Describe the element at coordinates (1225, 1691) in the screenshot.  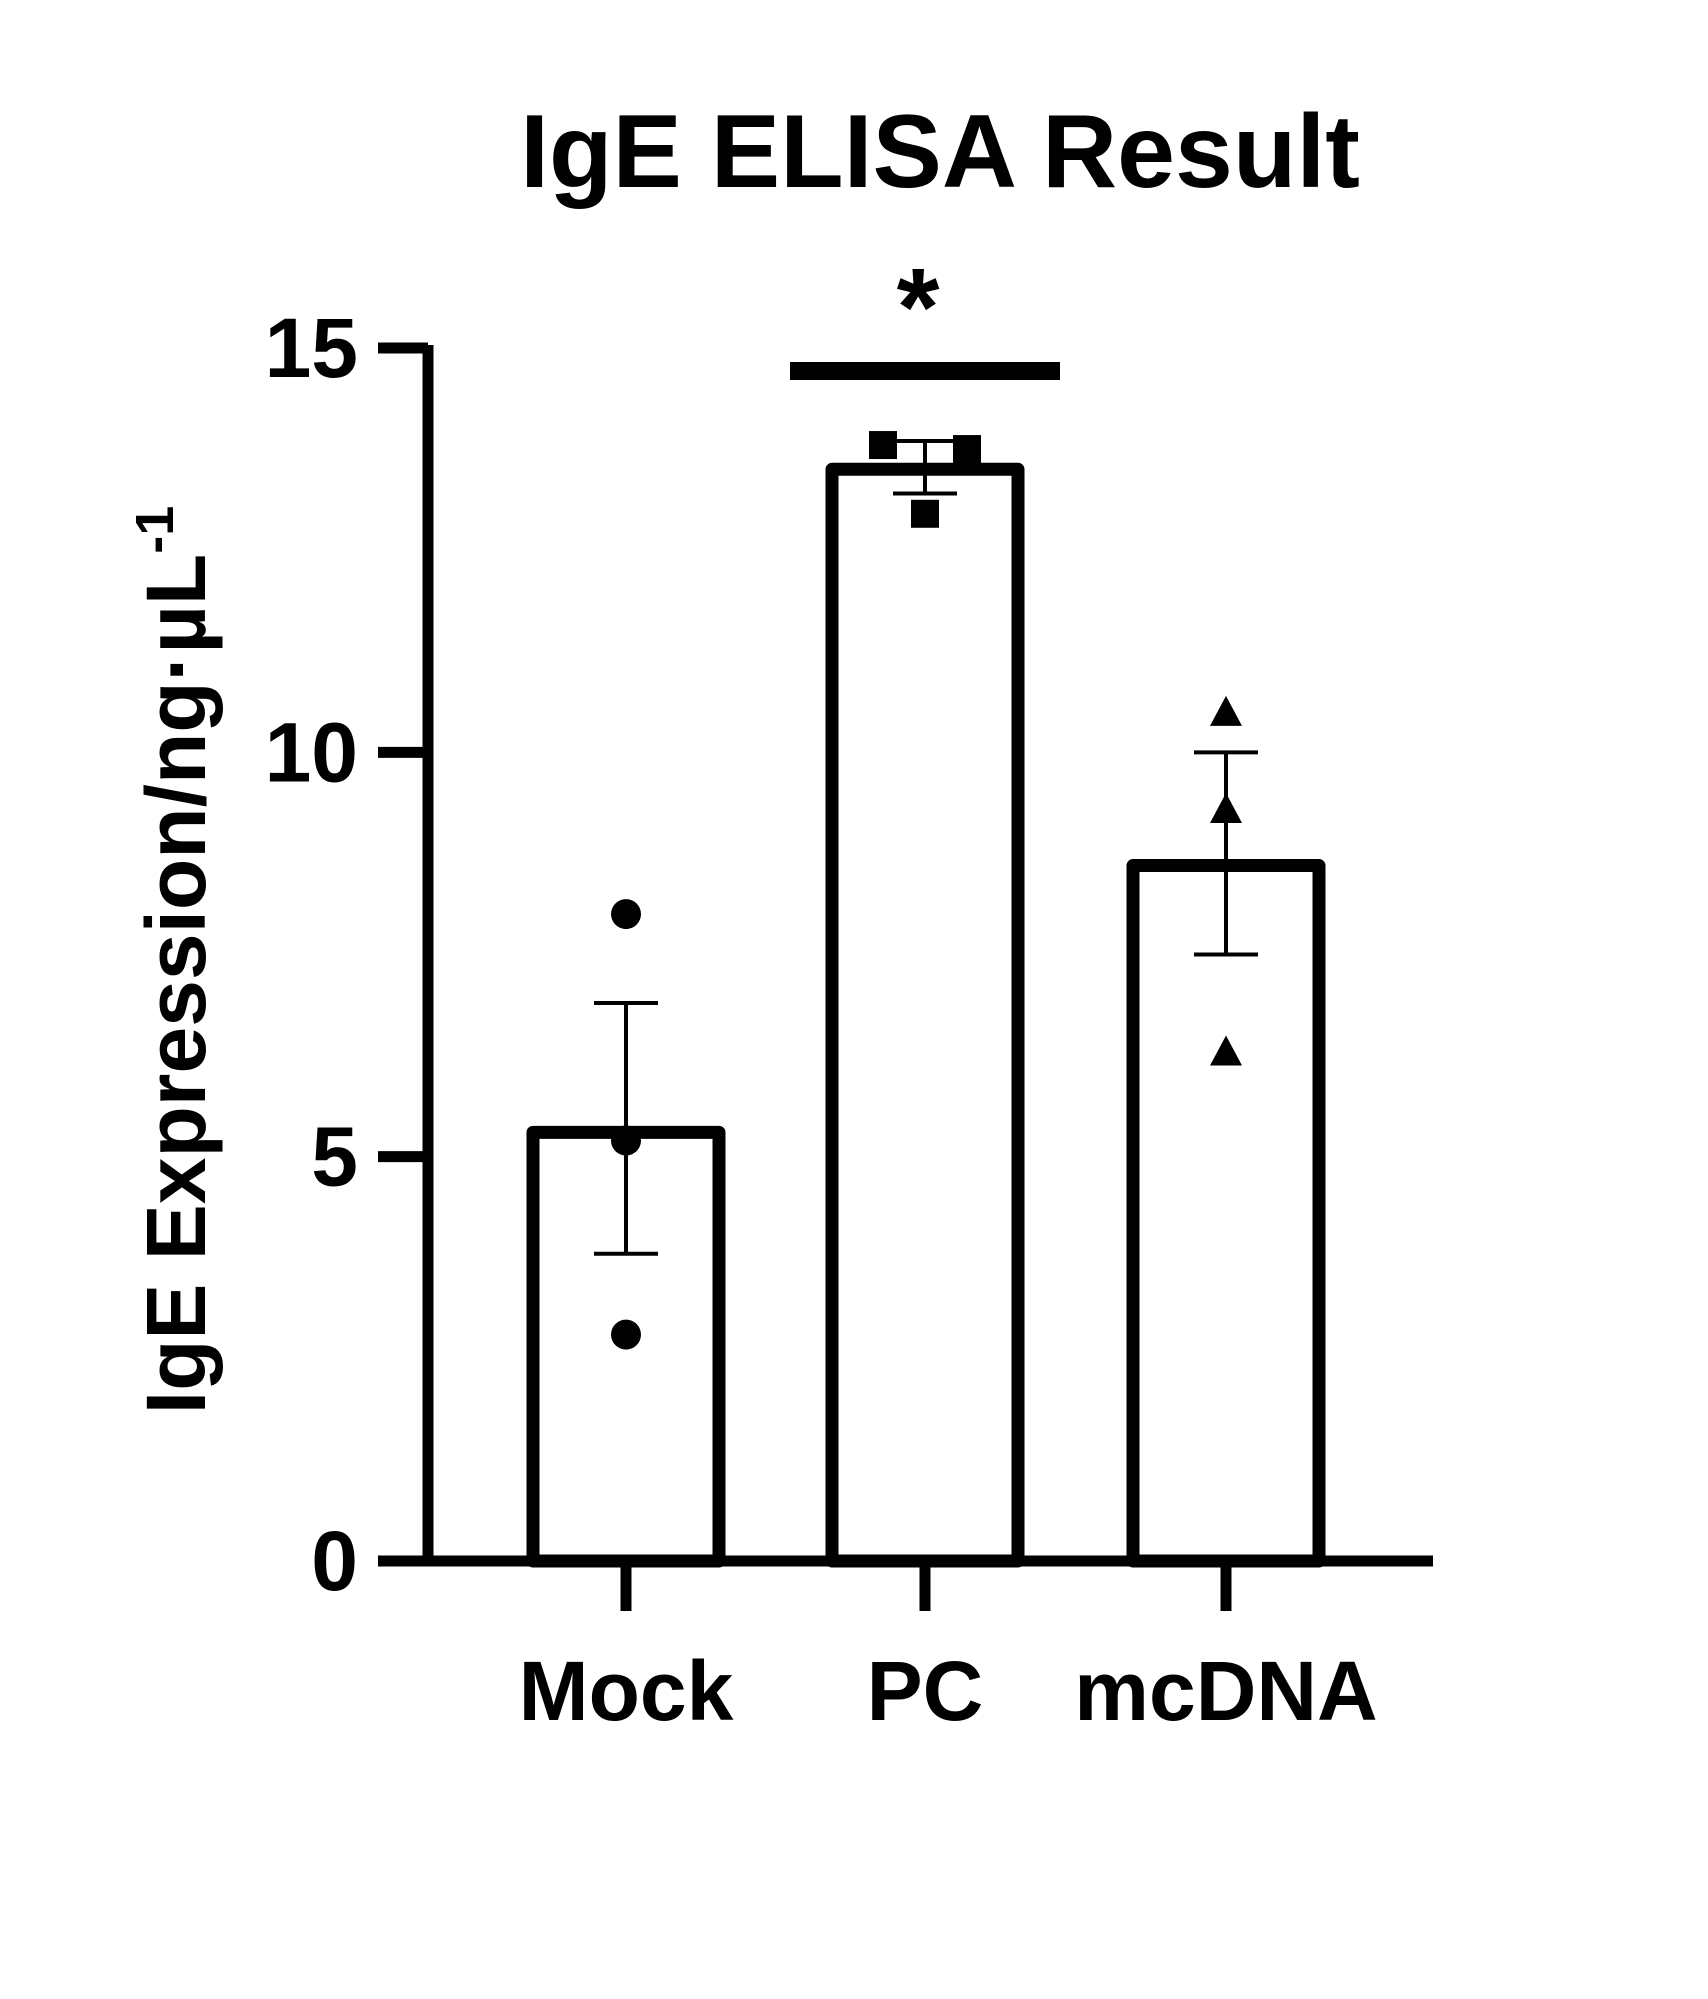
I see `x-tick-label-mcdna: mcDNA` at that location.